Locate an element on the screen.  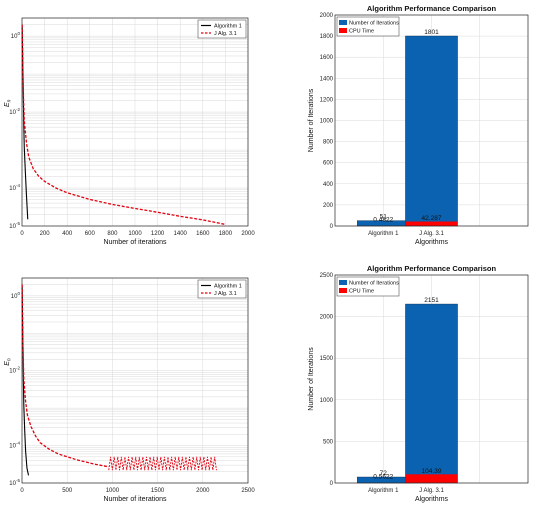
y-tick-label: 10⁰ is located at coordinates (16, 295).